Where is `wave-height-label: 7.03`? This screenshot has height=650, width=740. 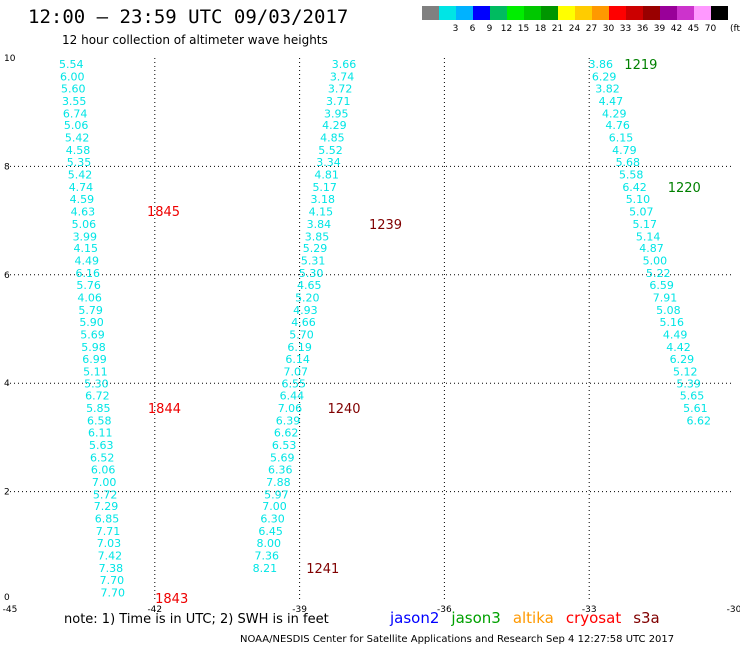 wave-height-label: 7.03 is located at coordinates (109, 543).